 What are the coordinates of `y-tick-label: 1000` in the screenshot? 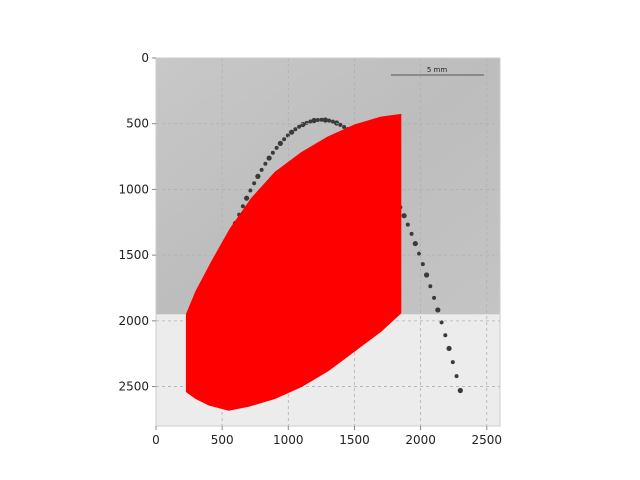 It's located at (133, 189).